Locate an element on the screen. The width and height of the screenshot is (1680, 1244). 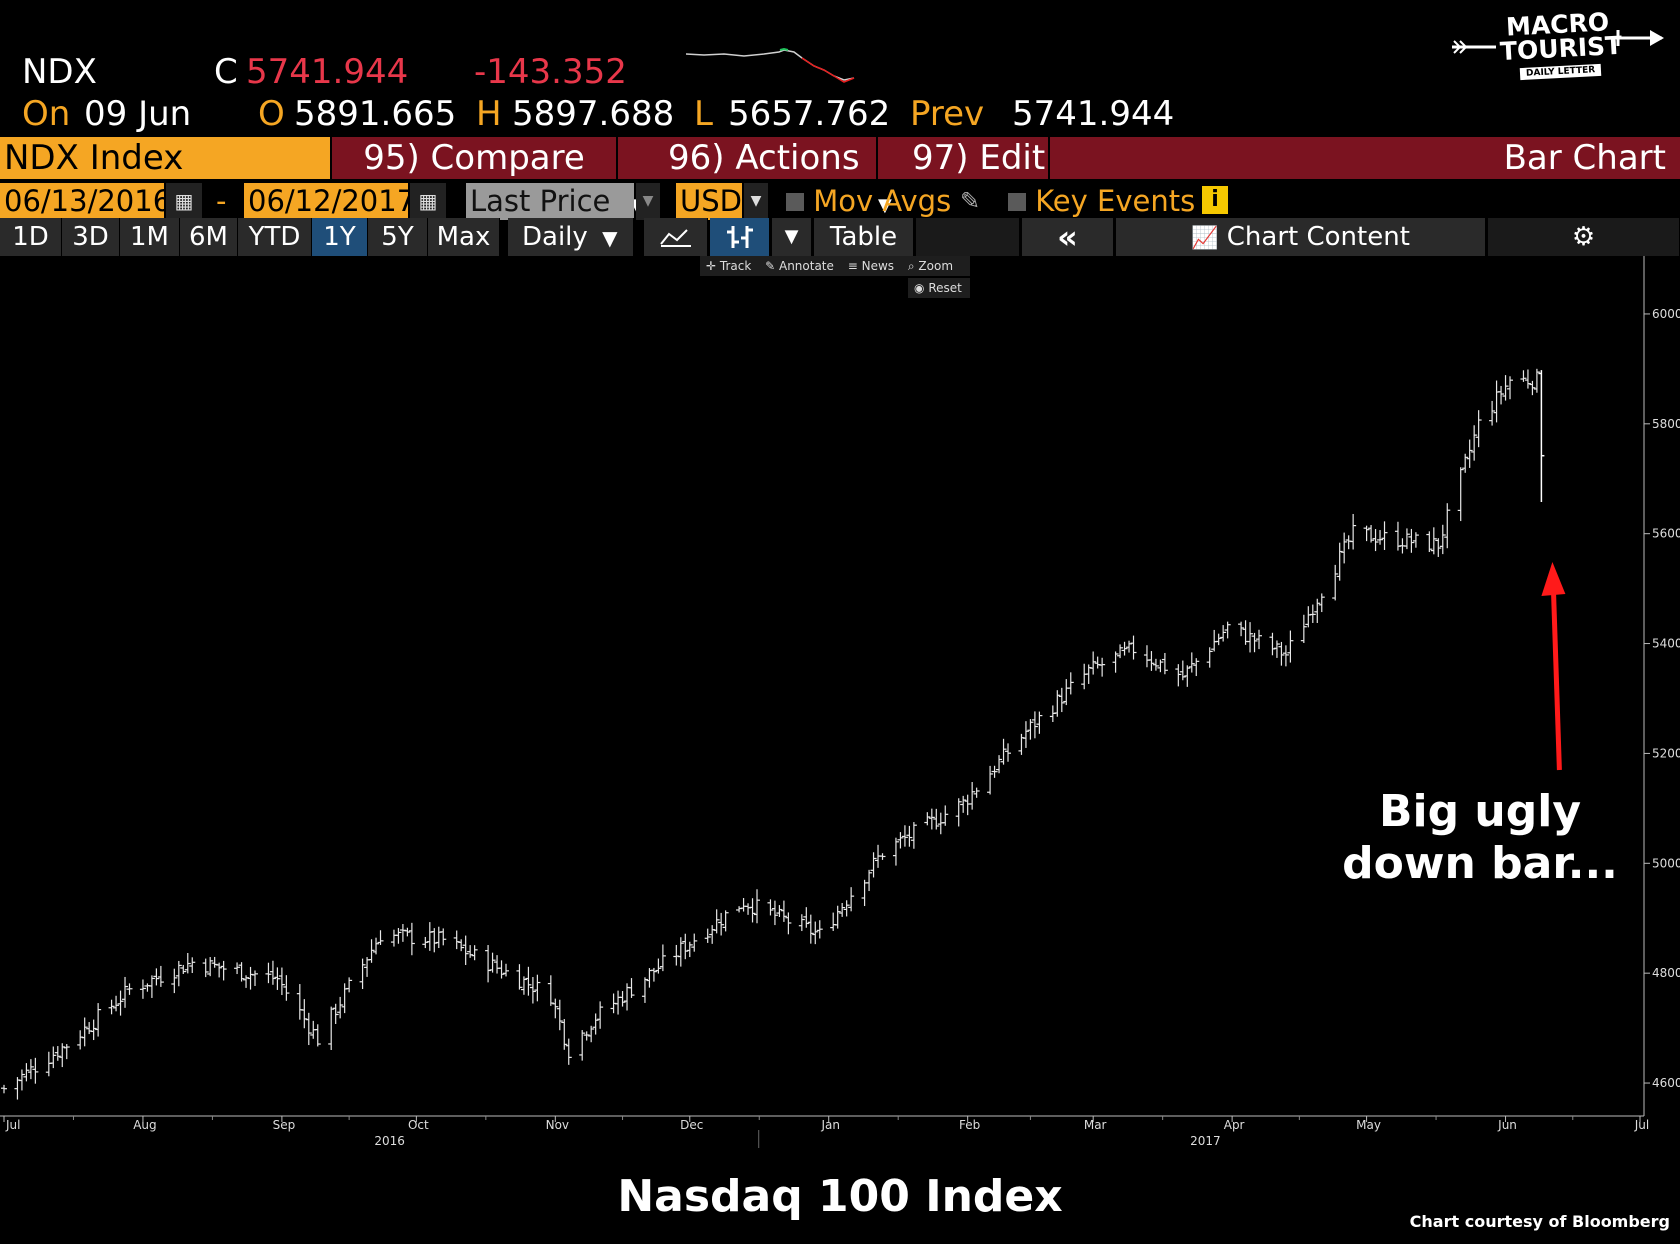
x-tick-label: Apr is located at coordinates (1234, 1125).